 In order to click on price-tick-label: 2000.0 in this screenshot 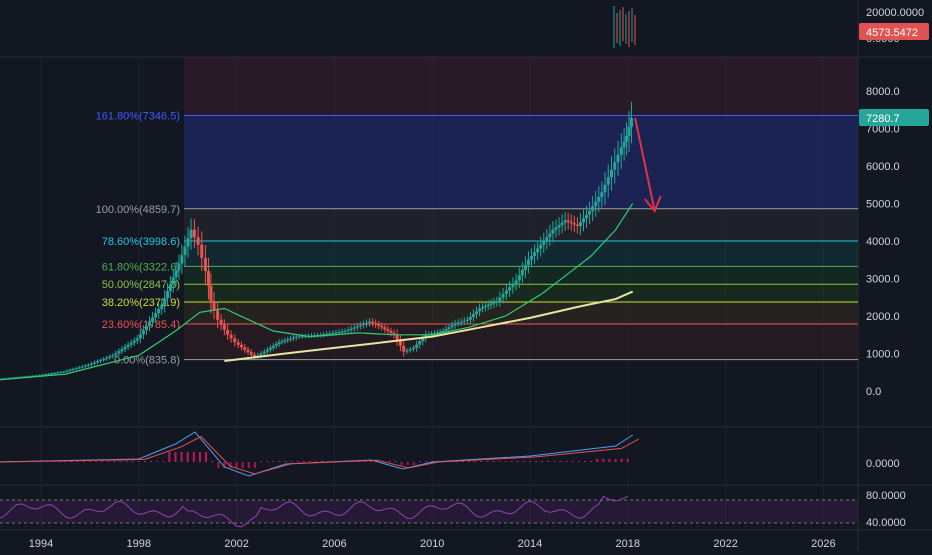, I will do `click(883, 317)`.